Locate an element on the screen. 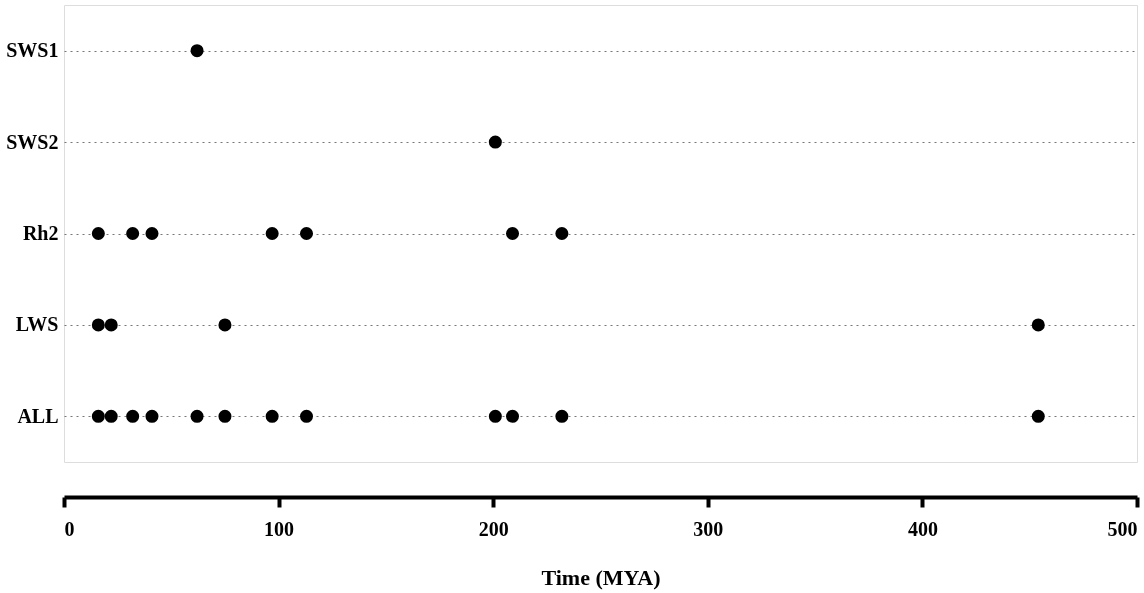  x-axis-title: Time (MYA) is located at coordinates (601, 577).